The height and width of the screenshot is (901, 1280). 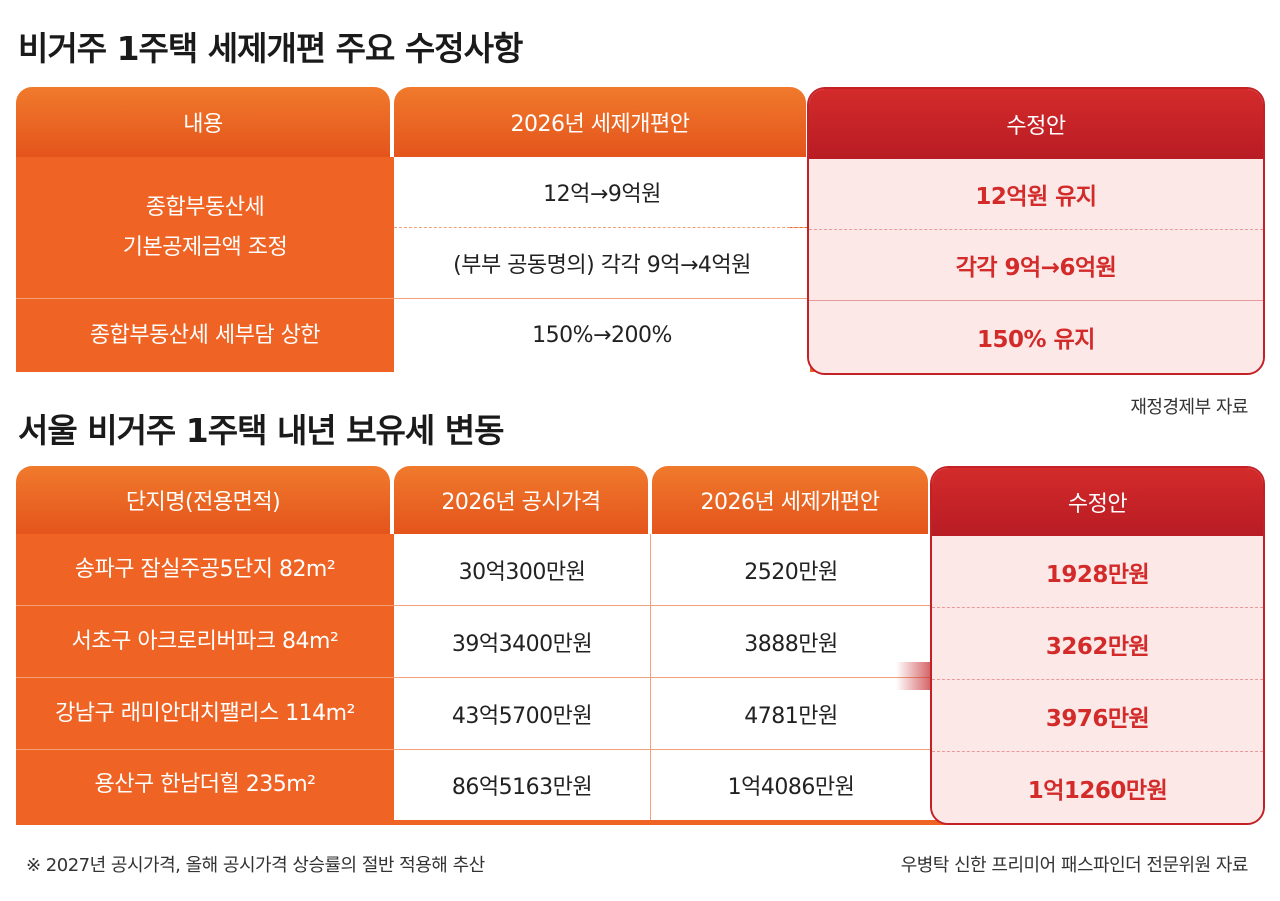 I want to click on table2-label-column-bg, so click(x=205, y=679).